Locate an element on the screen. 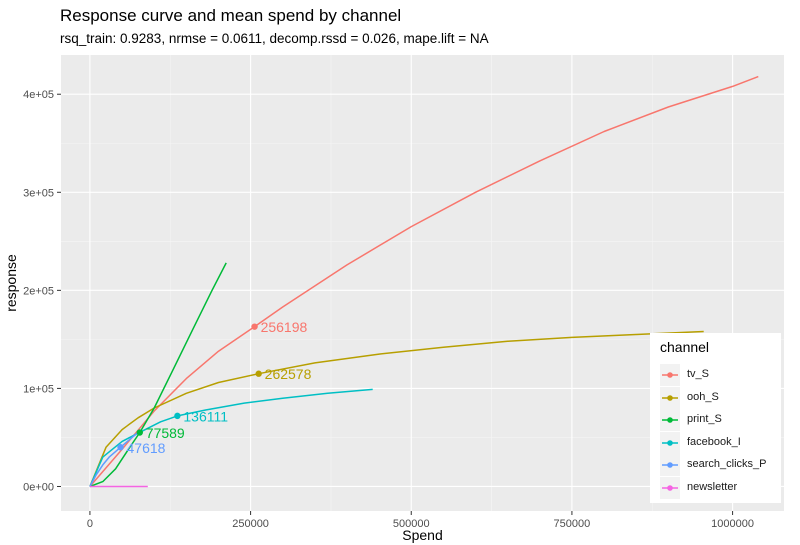 This screenshot has height=545, width=800. x-tick-label: 750000 is located at coordinates (572, 524).